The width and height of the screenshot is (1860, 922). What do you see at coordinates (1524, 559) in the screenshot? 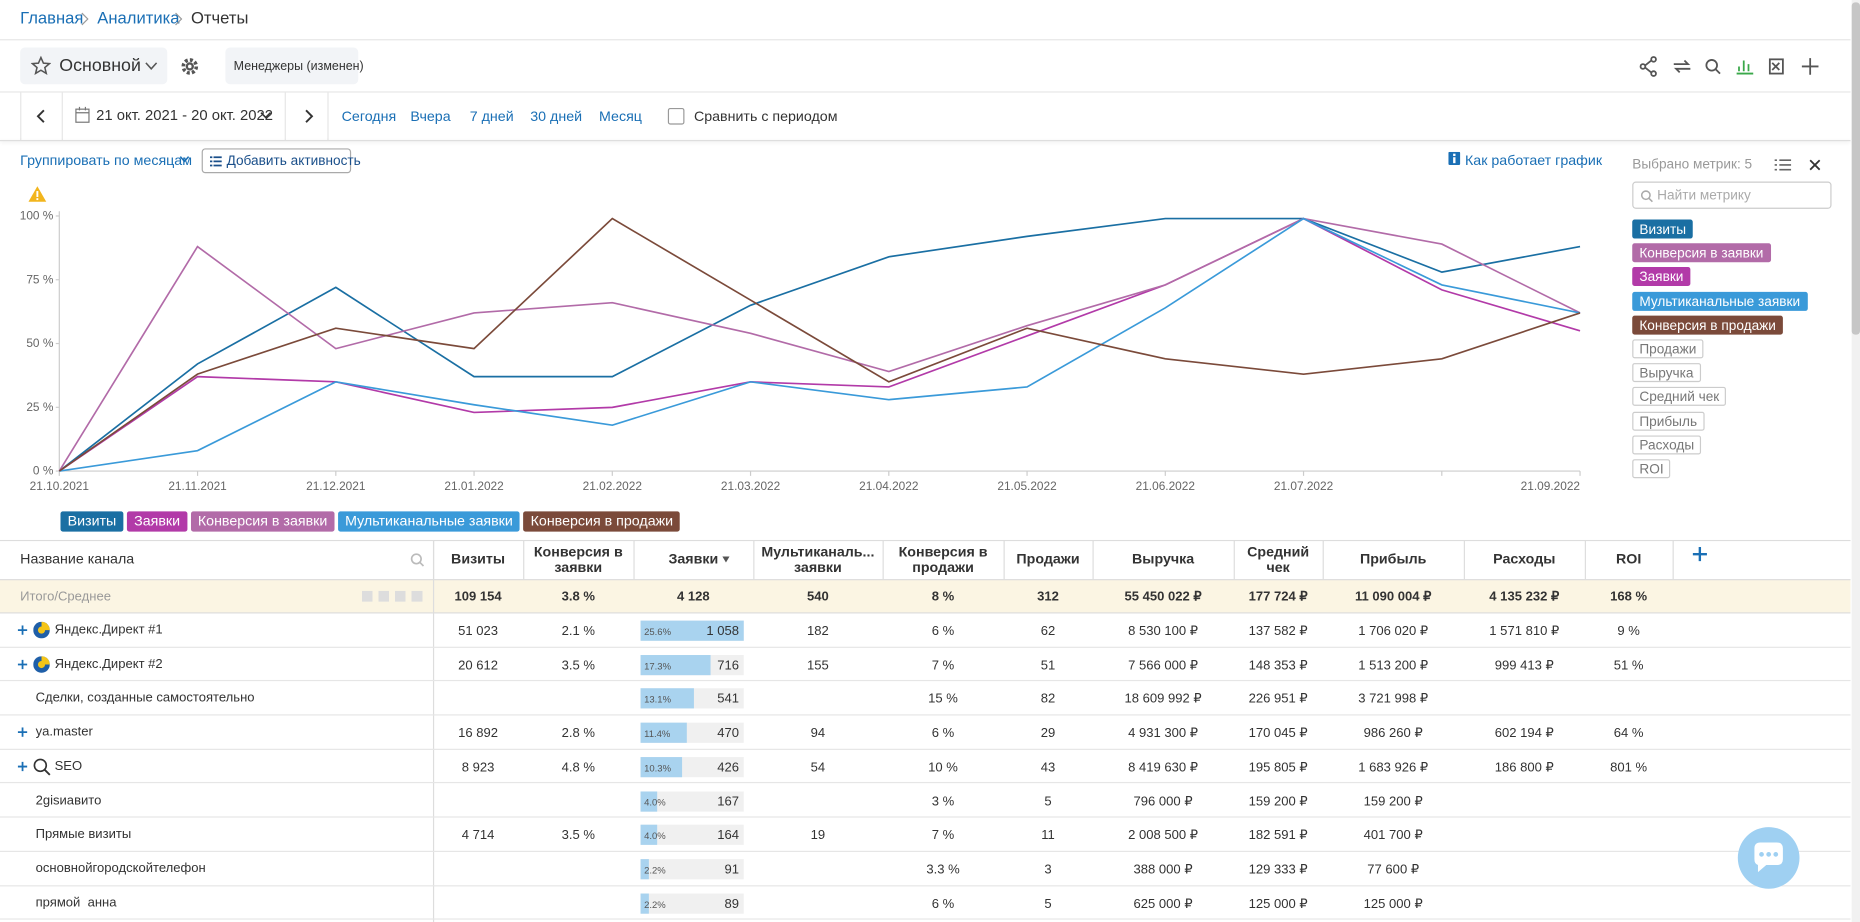
I see `column-header: Расходы` at bounding box center [1524, 559].